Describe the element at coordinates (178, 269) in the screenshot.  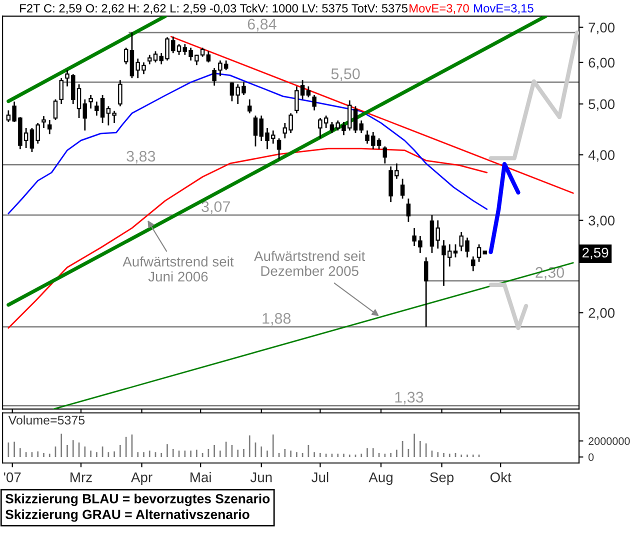
I see `annotation: Aufwärtstrend seit Juni 2006` at that location.